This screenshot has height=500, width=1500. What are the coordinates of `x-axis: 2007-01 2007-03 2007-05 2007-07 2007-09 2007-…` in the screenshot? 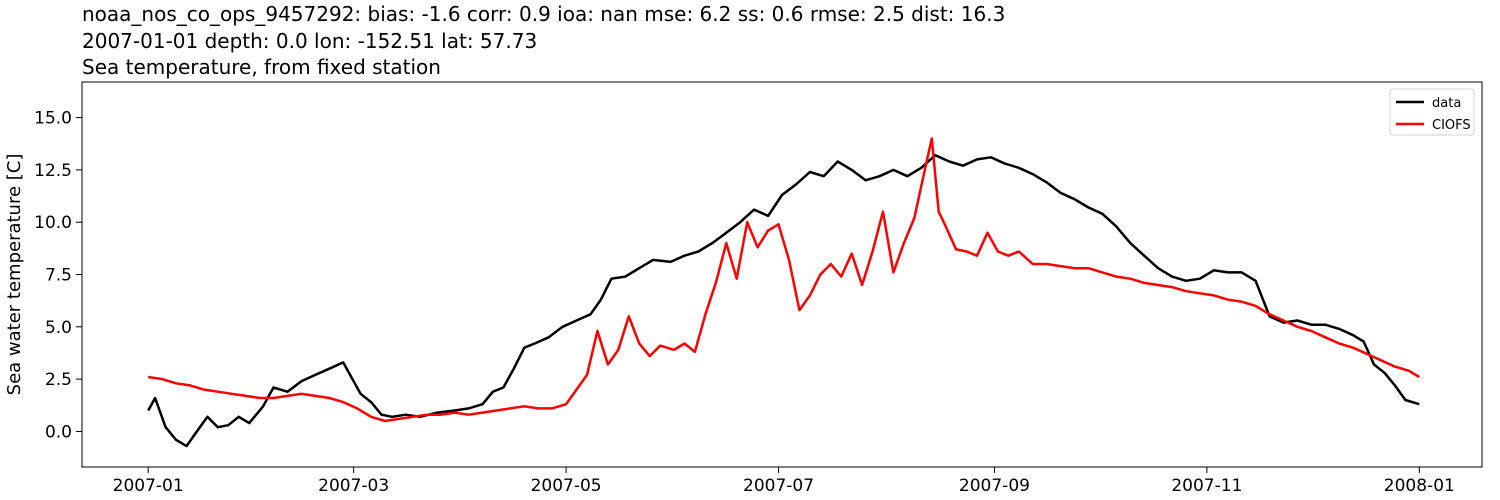 It's located at (784, 481).